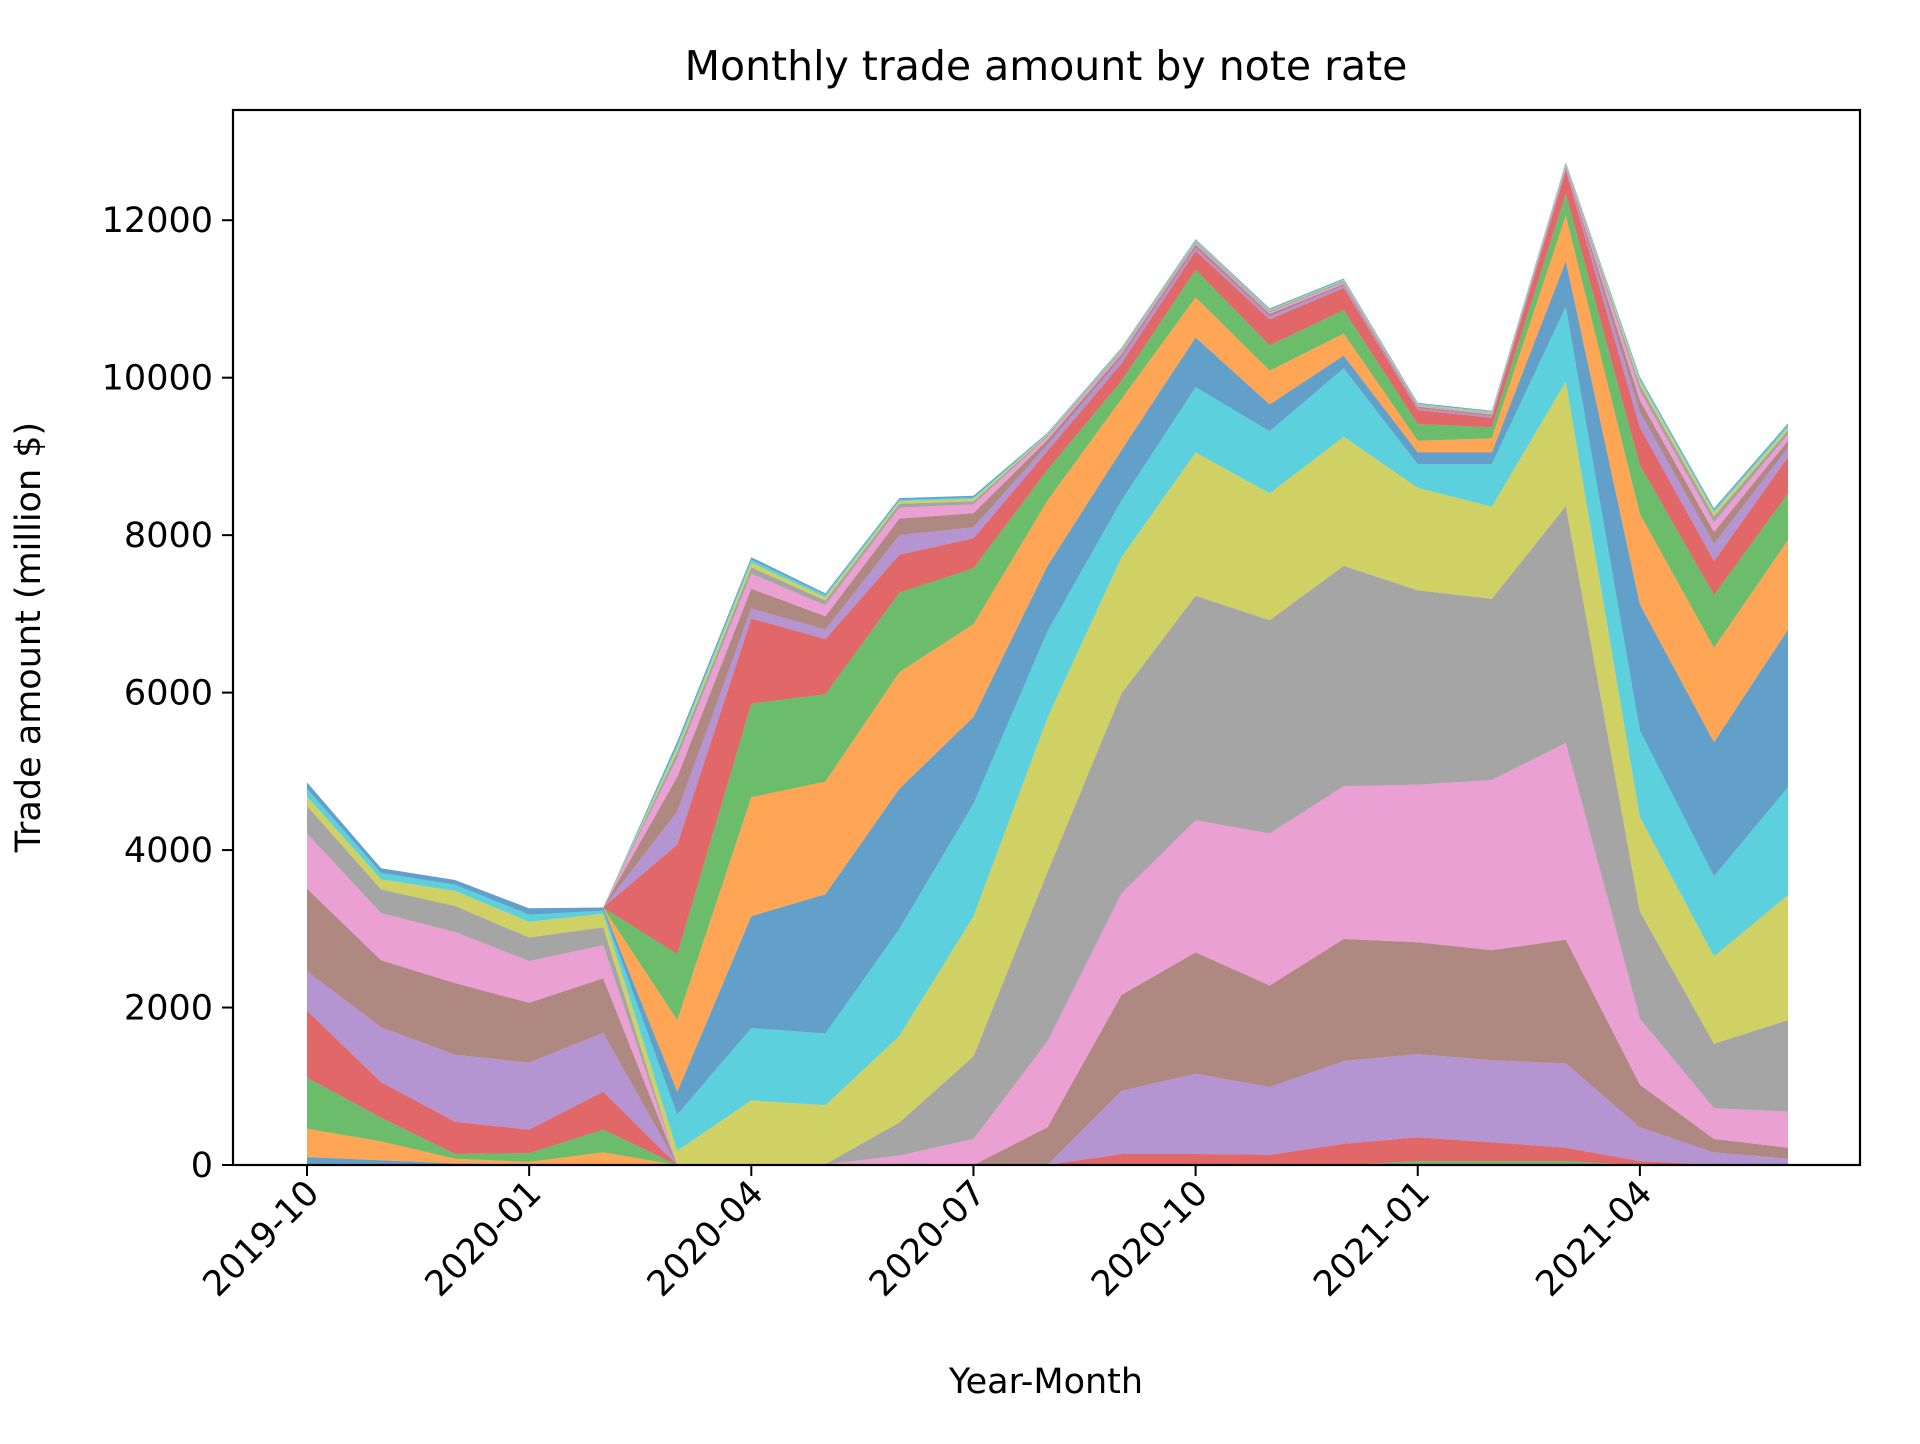  I want to click on y-axis-label: Trade amount (million $), so click(29, 637).